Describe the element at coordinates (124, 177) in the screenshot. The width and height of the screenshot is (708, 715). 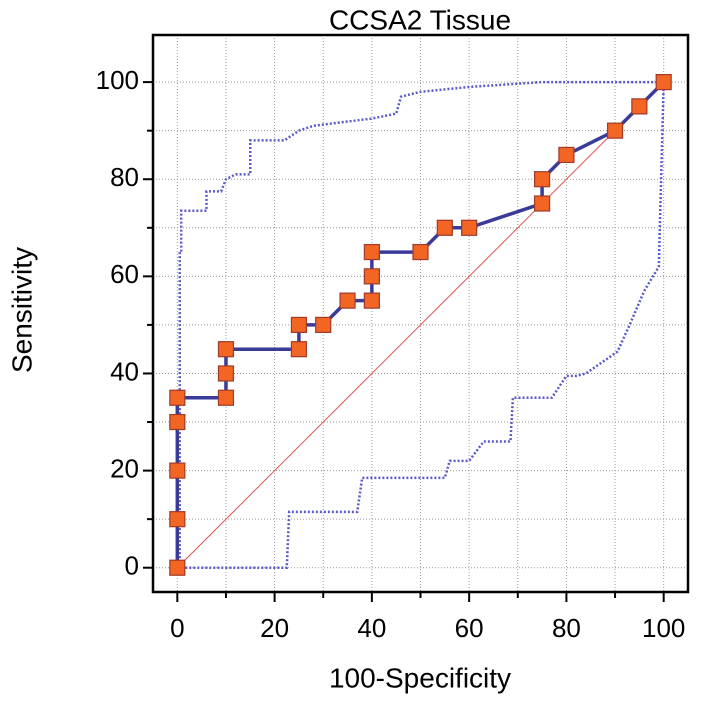
I see `y-tick-label: 80` at that location.